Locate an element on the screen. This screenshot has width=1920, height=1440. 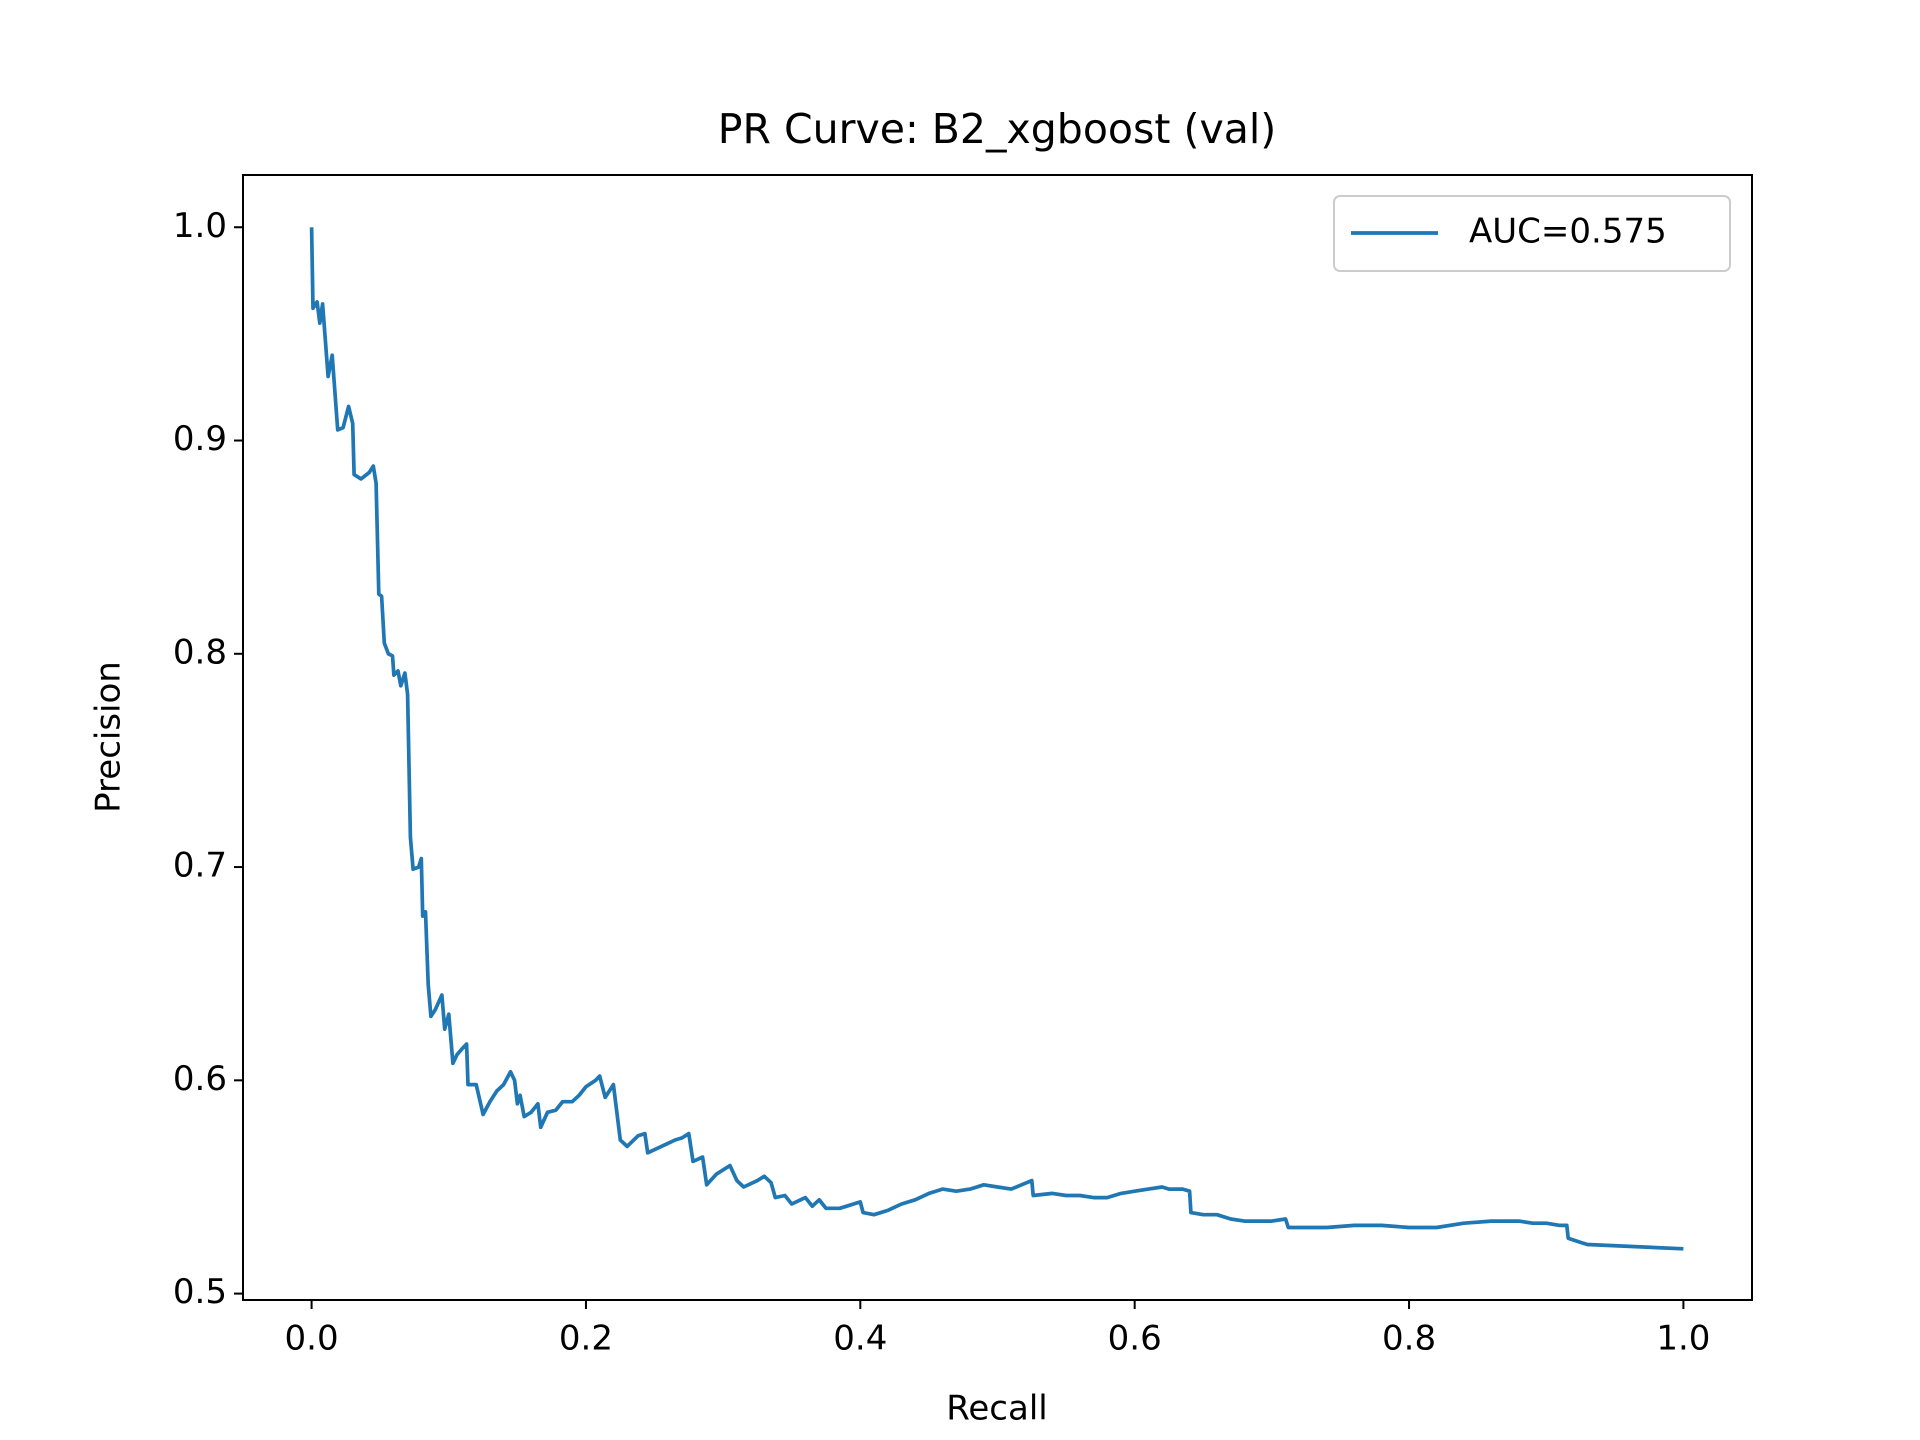
x-tick-label: 0.6 is located at coordinates (1135, 1339).